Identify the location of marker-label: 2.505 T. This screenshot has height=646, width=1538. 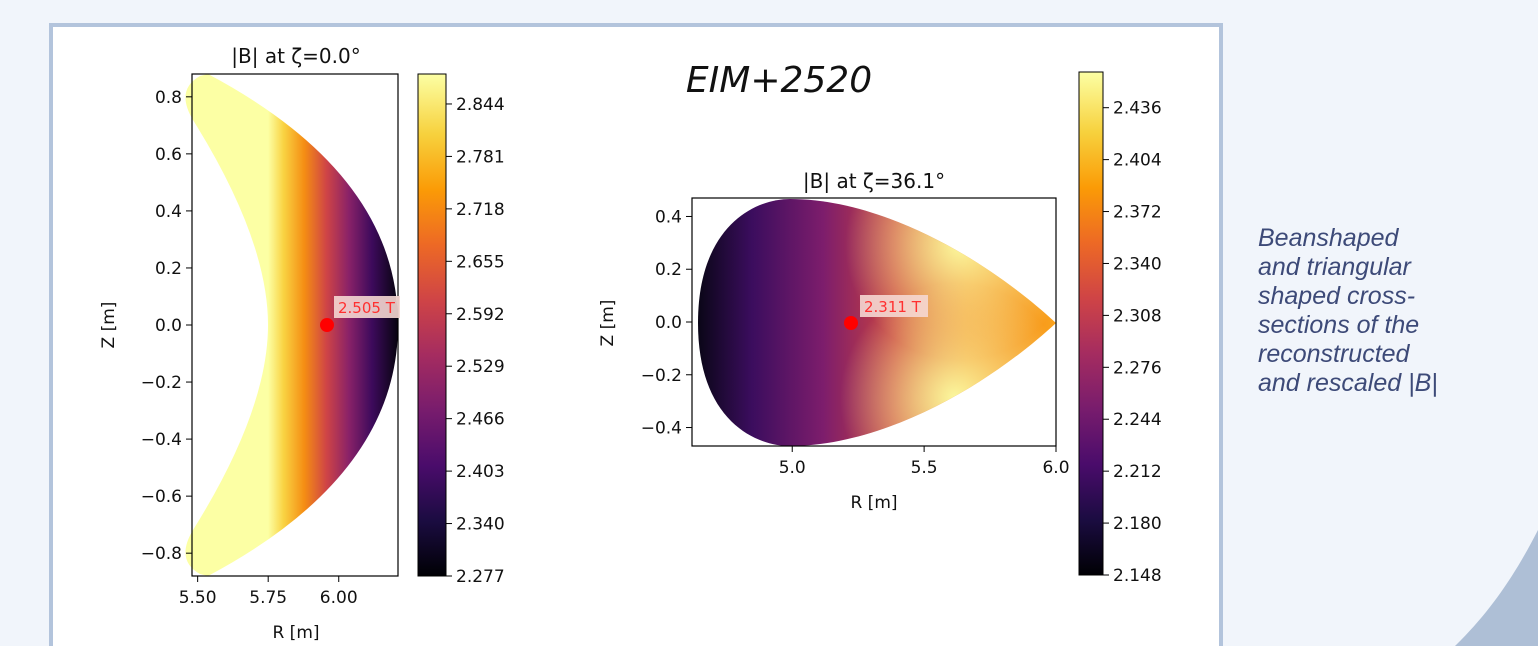
(367, 308).